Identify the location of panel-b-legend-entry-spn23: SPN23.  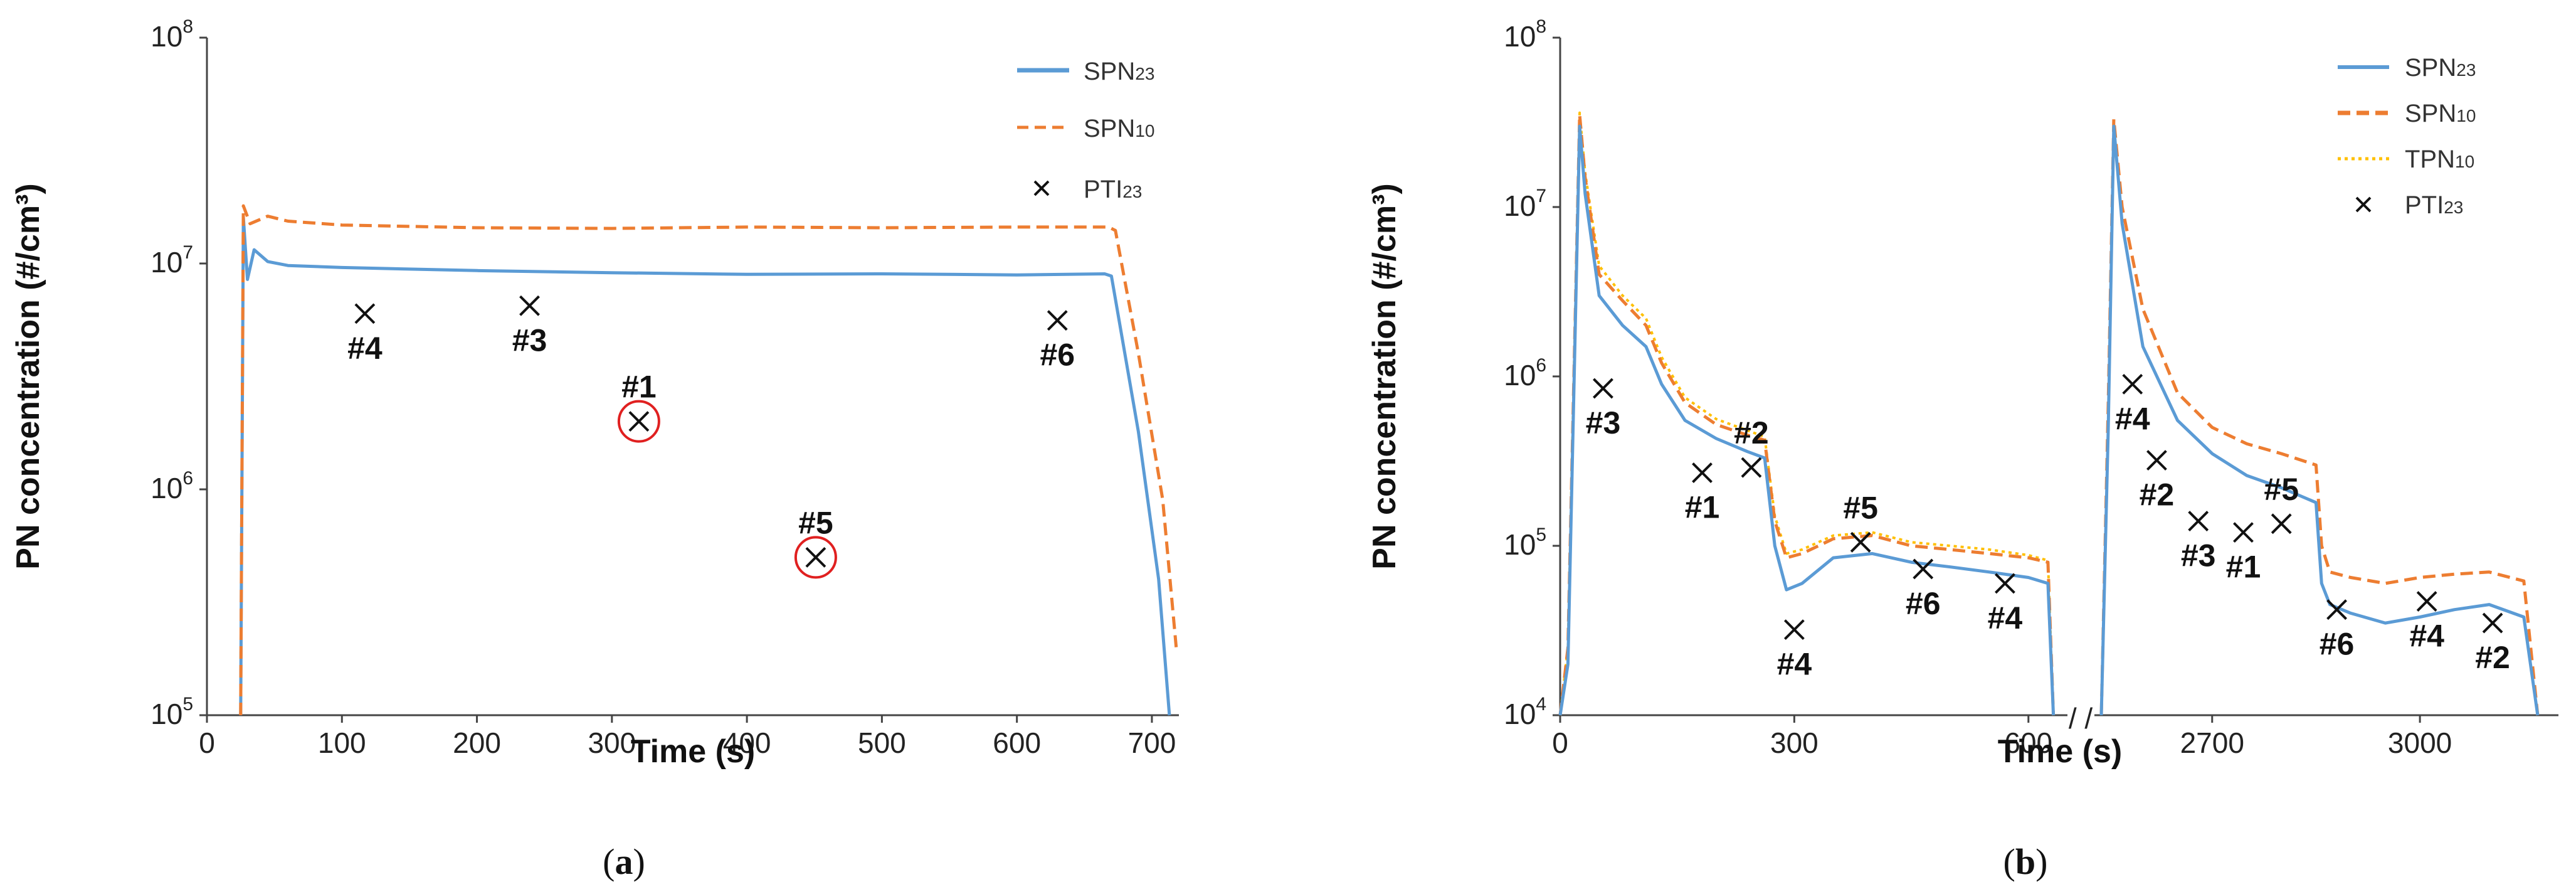
(2440, 68).